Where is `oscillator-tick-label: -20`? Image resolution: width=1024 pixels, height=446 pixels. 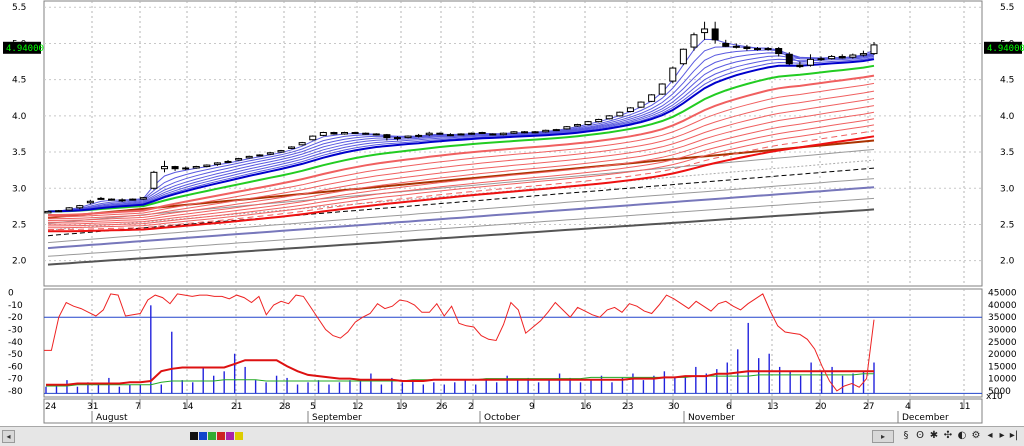
oscillator-tick-label: -20 is located at coordinates (15, 318).